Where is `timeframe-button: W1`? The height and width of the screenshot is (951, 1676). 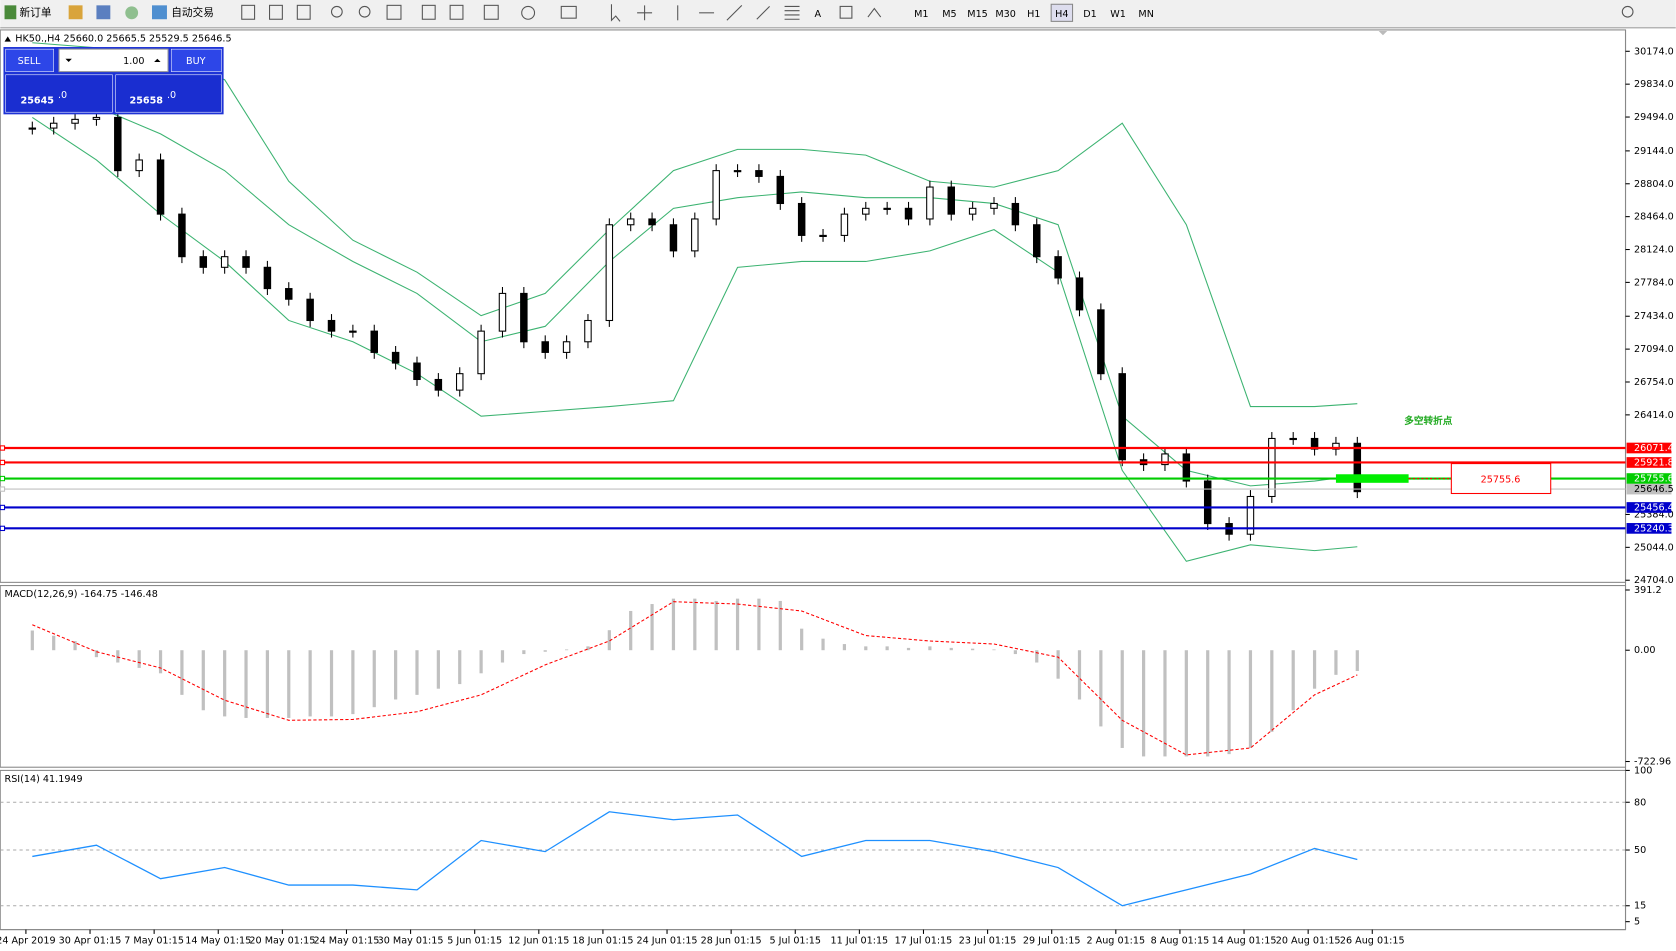
timeframe-button: W1 is located at coordinates (1118, 14).